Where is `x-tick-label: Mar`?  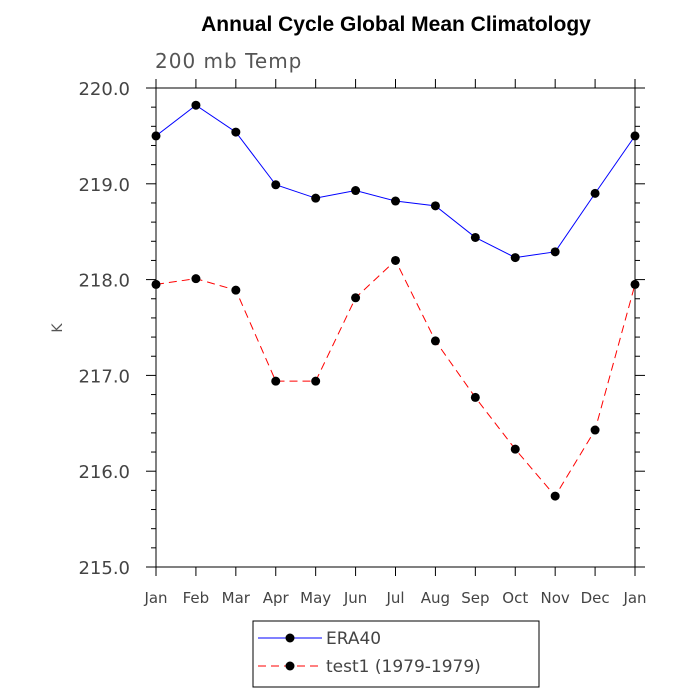 x-tick-label: Mar is located at coordinates (236, 598).